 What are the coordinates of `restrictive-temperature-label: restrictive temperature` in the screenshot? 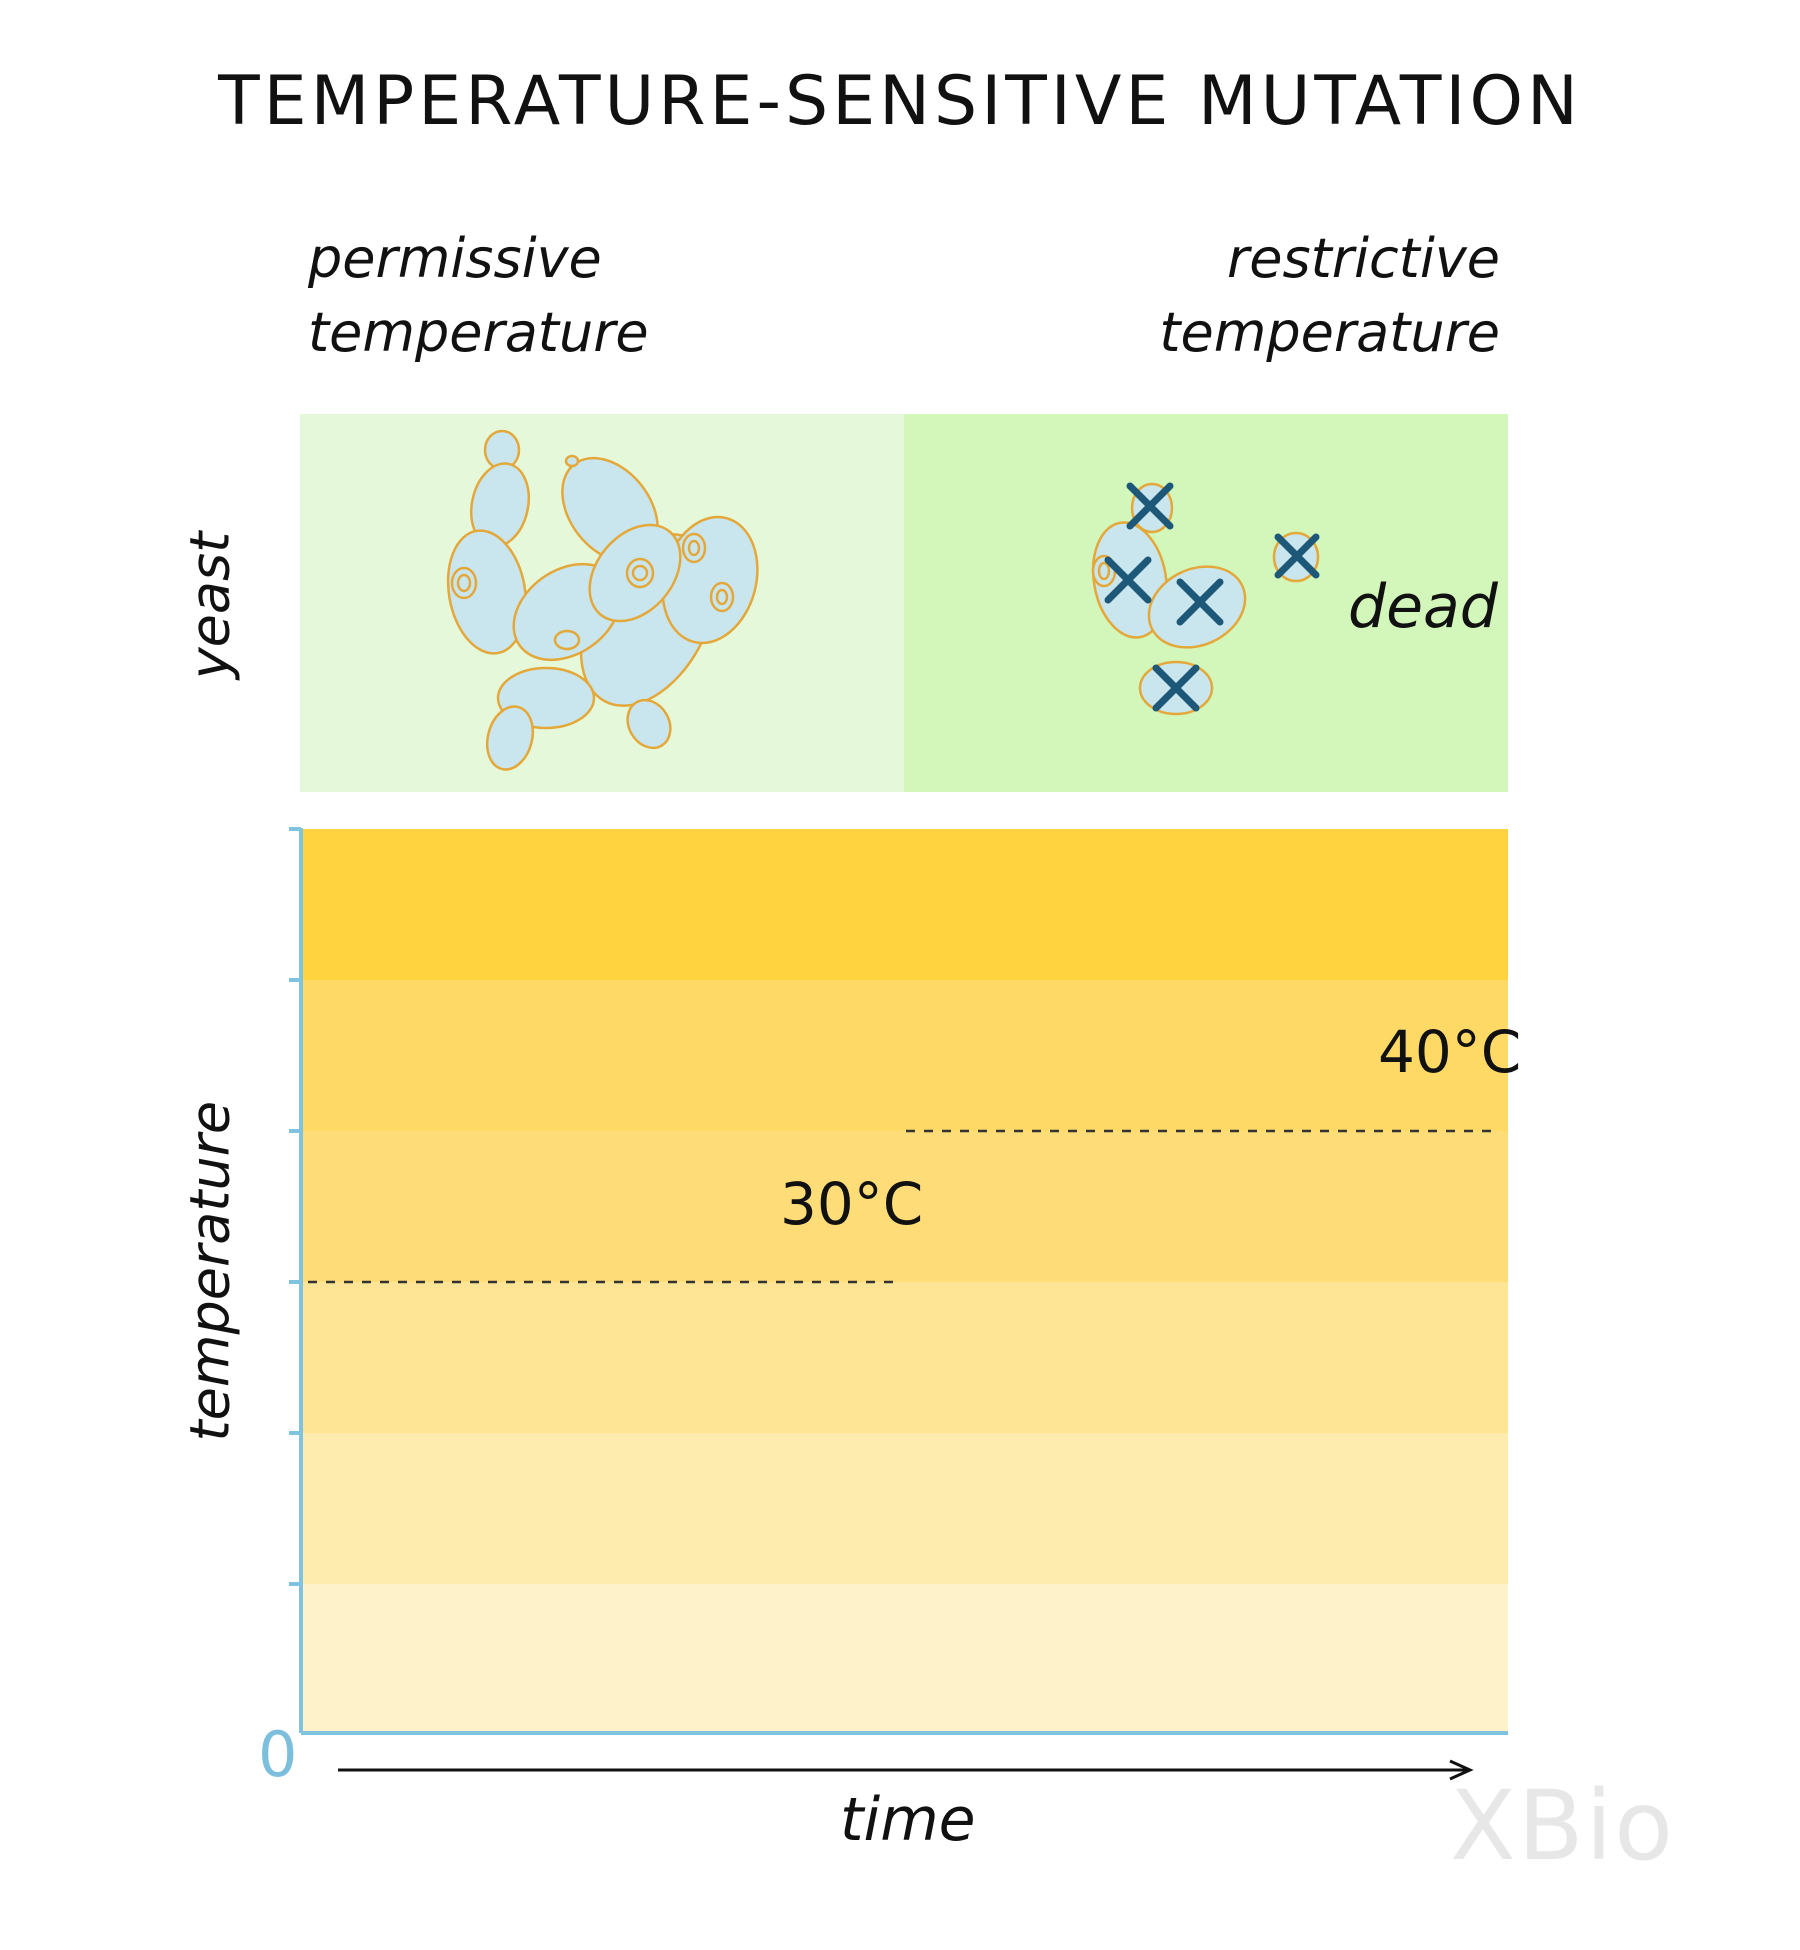 It's located at (1329, 296).